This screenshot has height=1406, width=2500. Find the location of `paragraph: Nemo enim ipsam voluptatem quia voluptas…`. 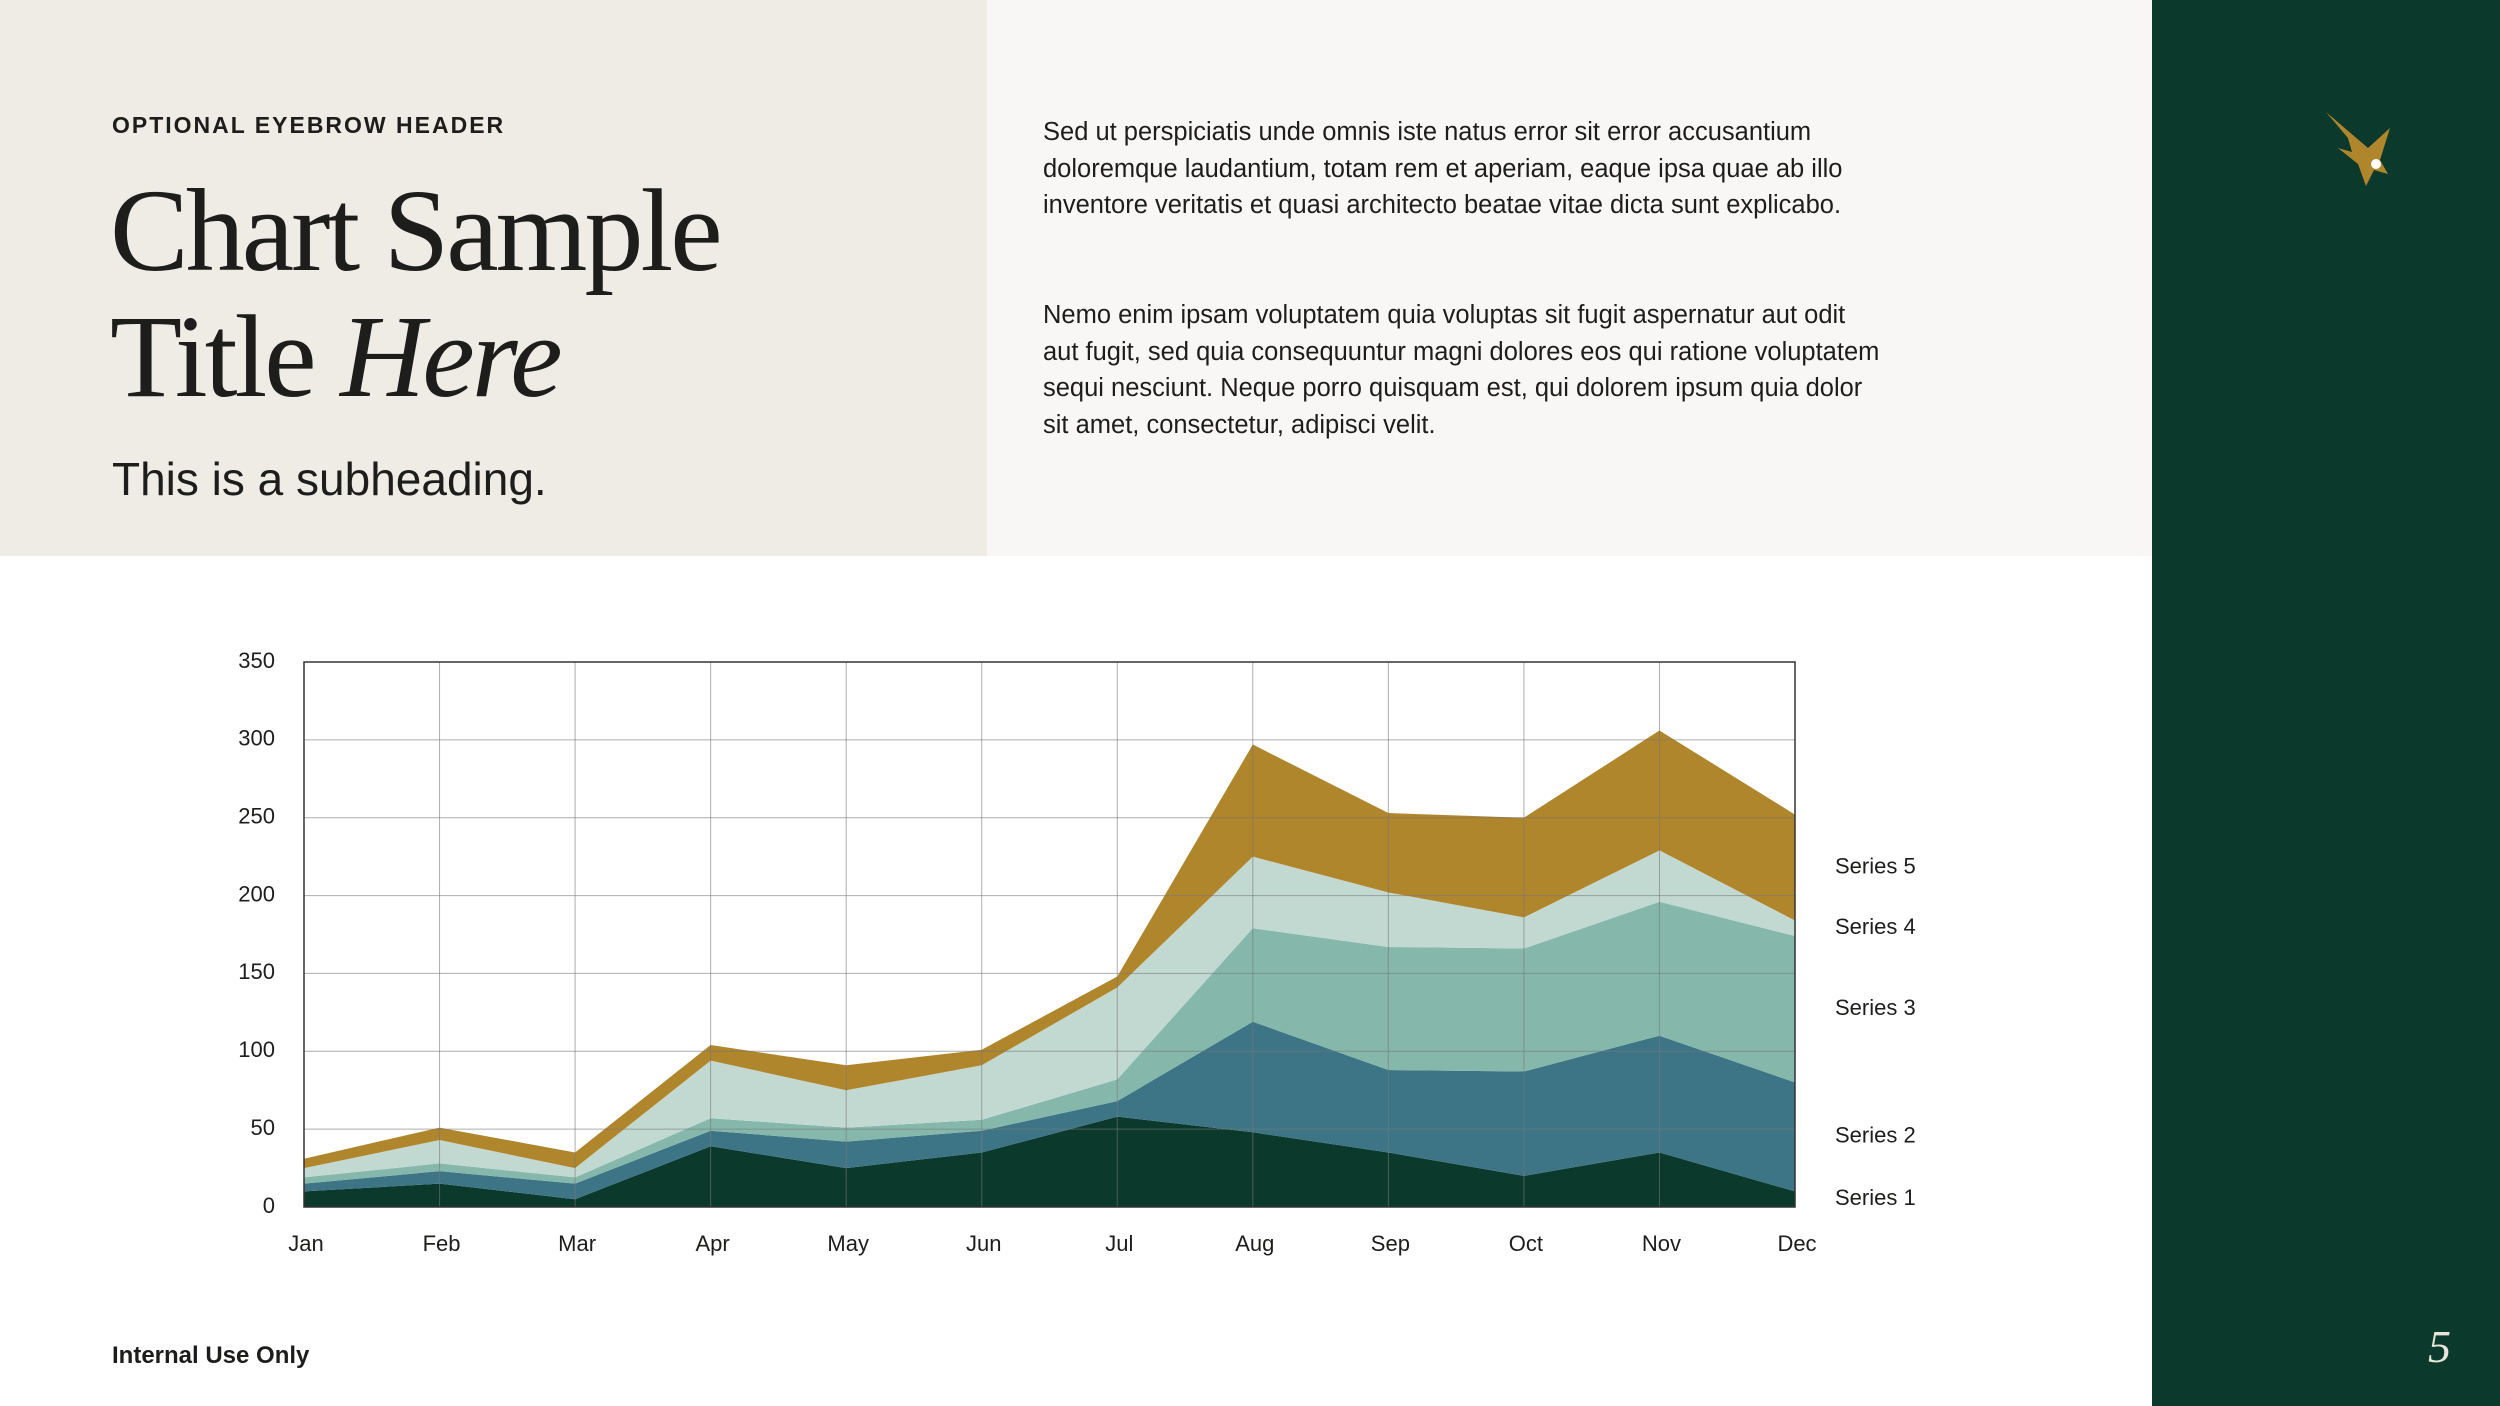

paragraph: Nemo enim ipsam voluptatem quia voluptas… is located at coordinates (1461, 370).